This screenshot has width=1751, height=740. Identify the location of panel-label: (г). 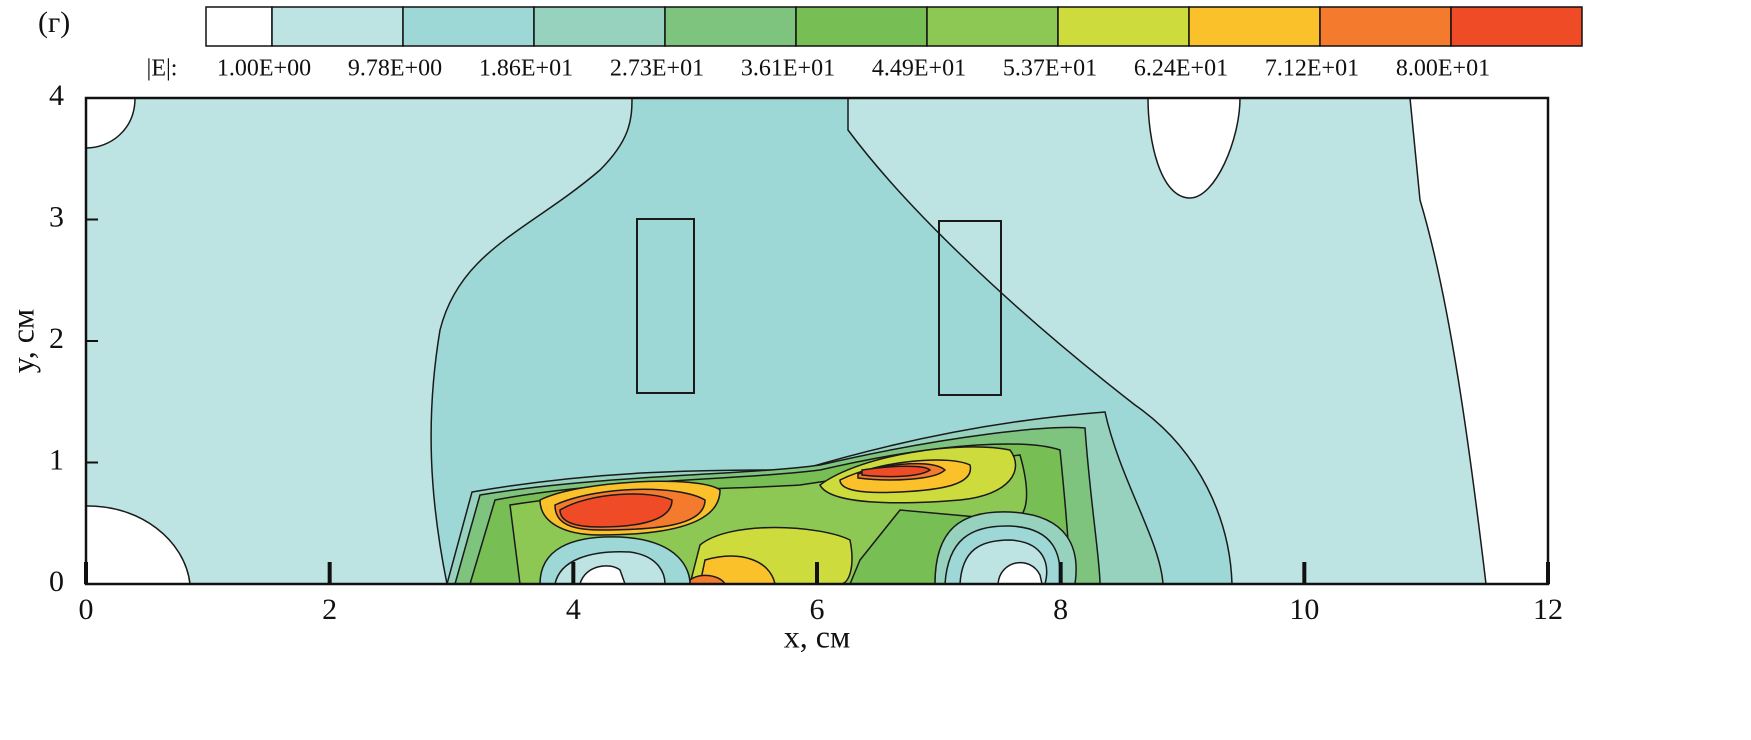
(54, 22).